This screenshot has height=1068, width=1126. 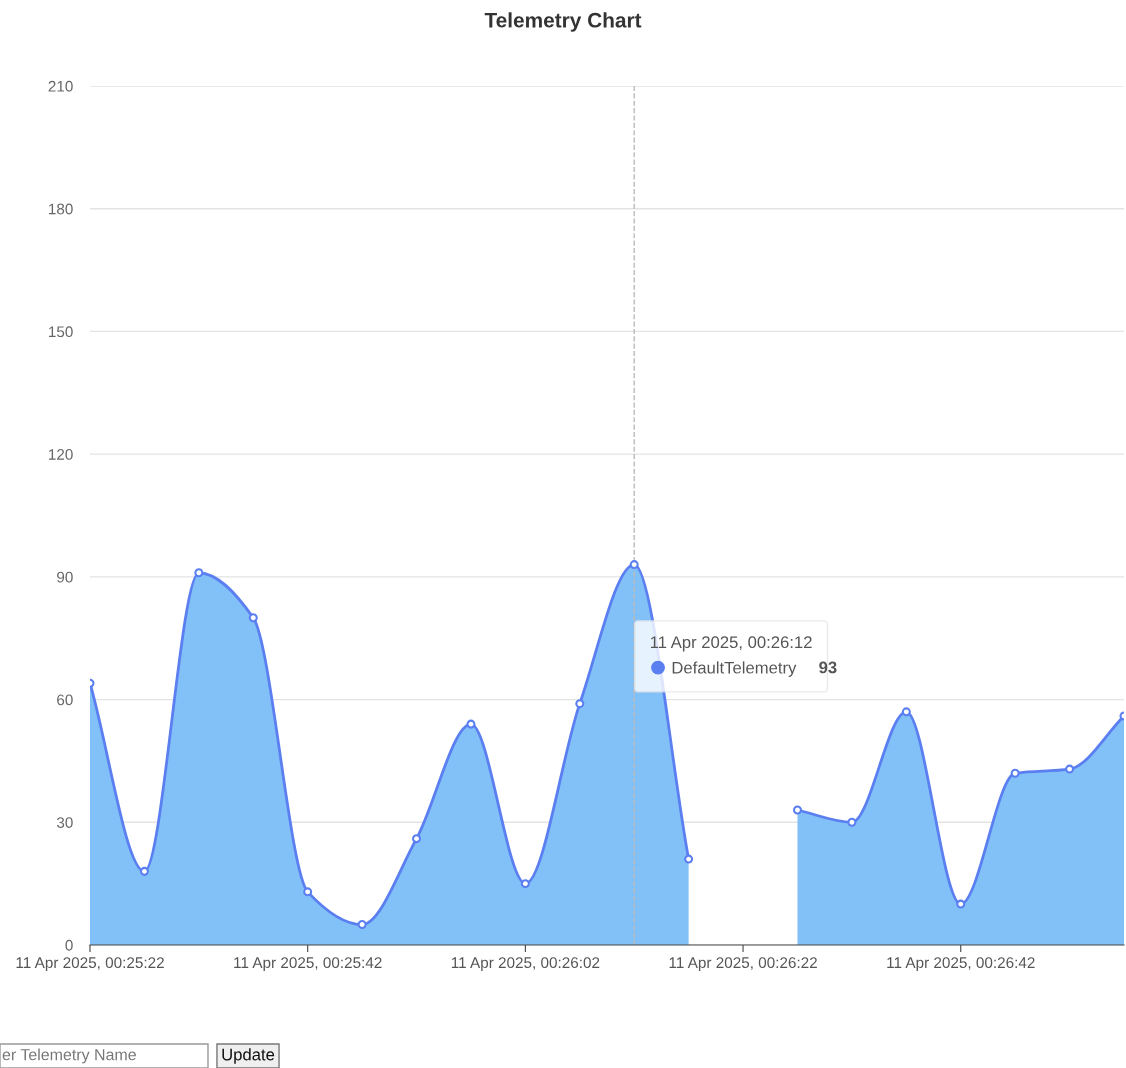 What do you see at coordinates (90, 964) in the screenshot?
I see `x-tick-label: 11 Apr 2025, 00:25:22` at bounding box center [90, 964].